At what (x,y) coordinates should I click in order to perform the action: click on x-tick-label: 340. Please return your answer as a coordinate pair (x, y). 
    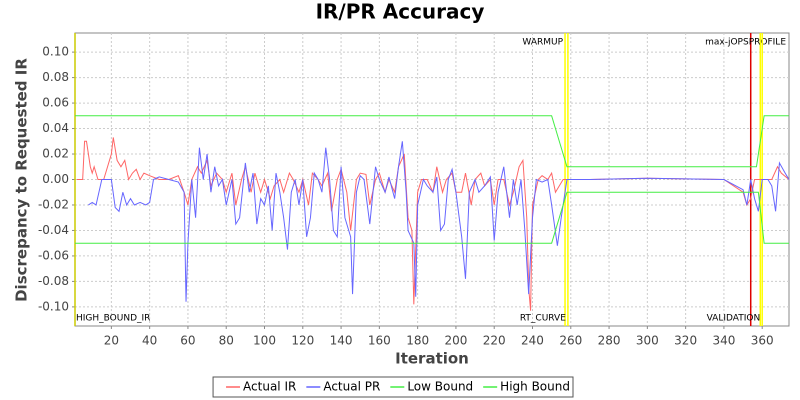
    Looking at the image, I should click on (723, 341).